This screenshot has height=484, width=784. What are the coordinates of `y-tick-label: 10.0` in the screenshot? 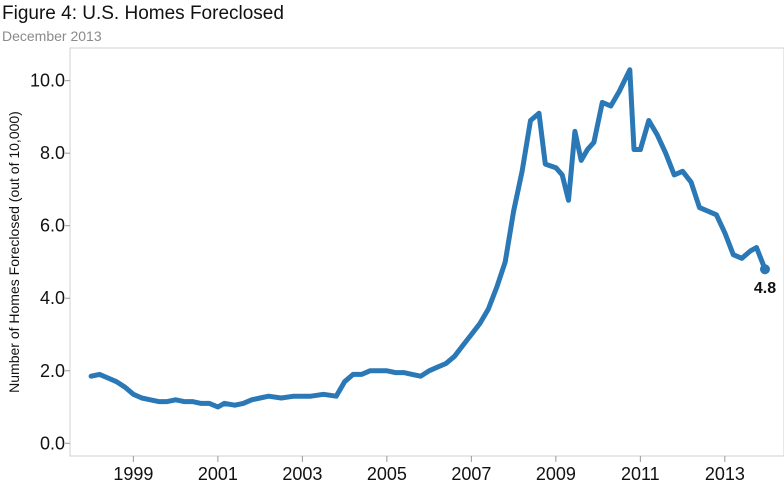 It's located at (47, 81).